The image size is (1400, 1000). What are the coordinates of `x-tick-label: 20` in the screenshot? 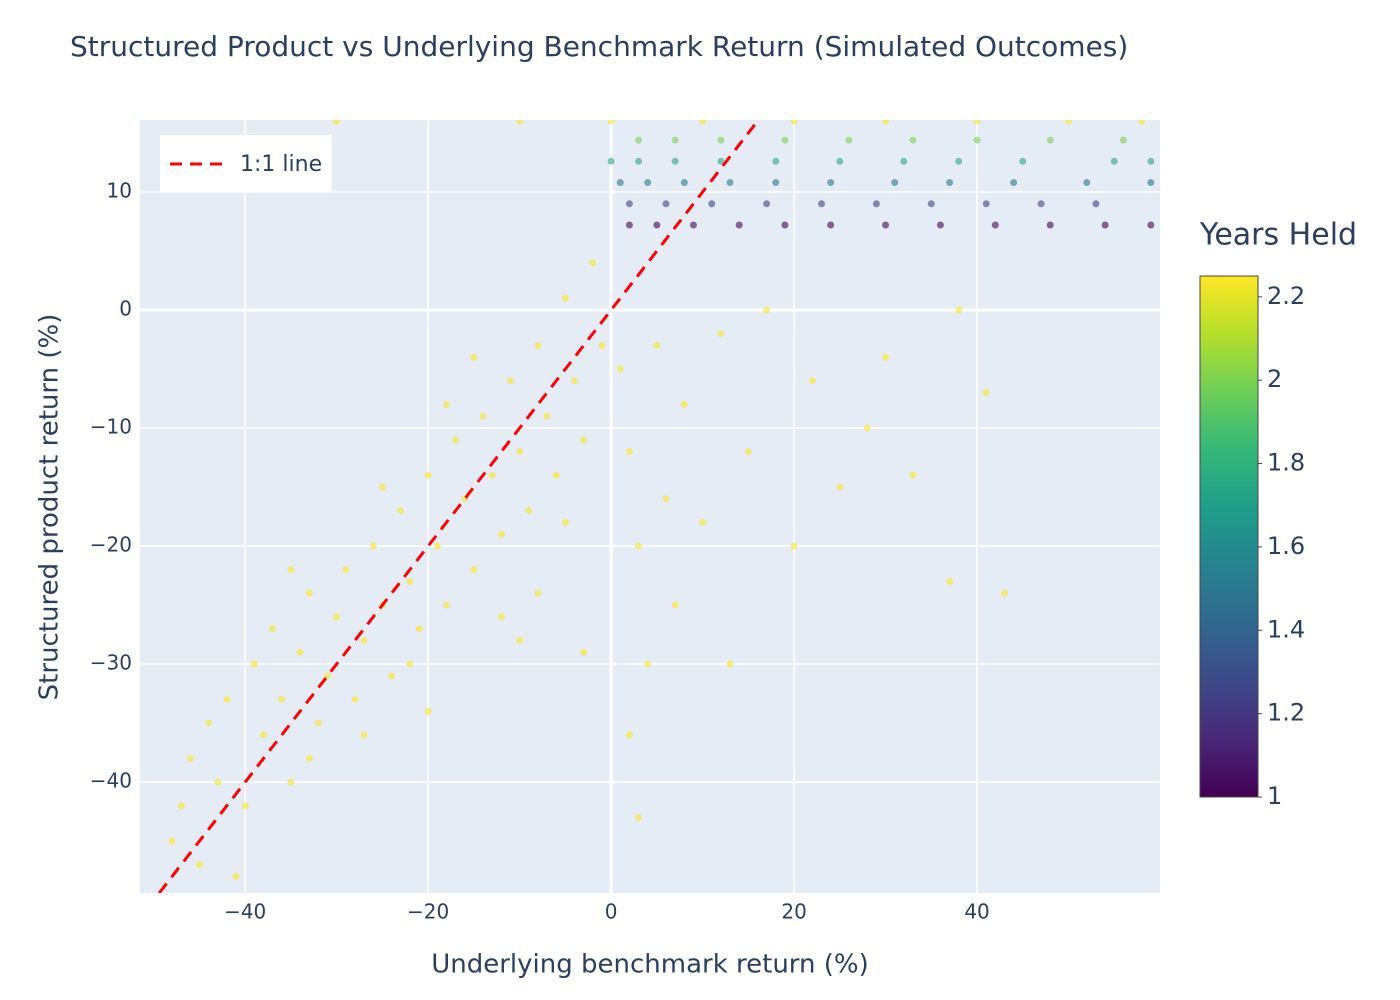 It's located at (793, 912).